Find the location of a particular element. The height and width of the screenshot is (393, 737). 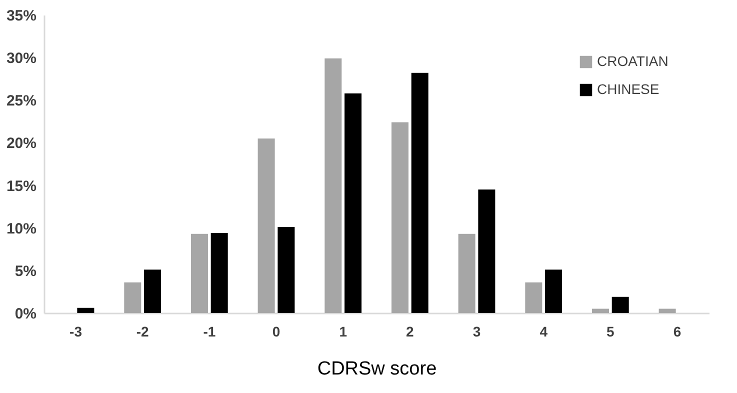

x-tick-label: 4 is located at coordinates (544, 332).